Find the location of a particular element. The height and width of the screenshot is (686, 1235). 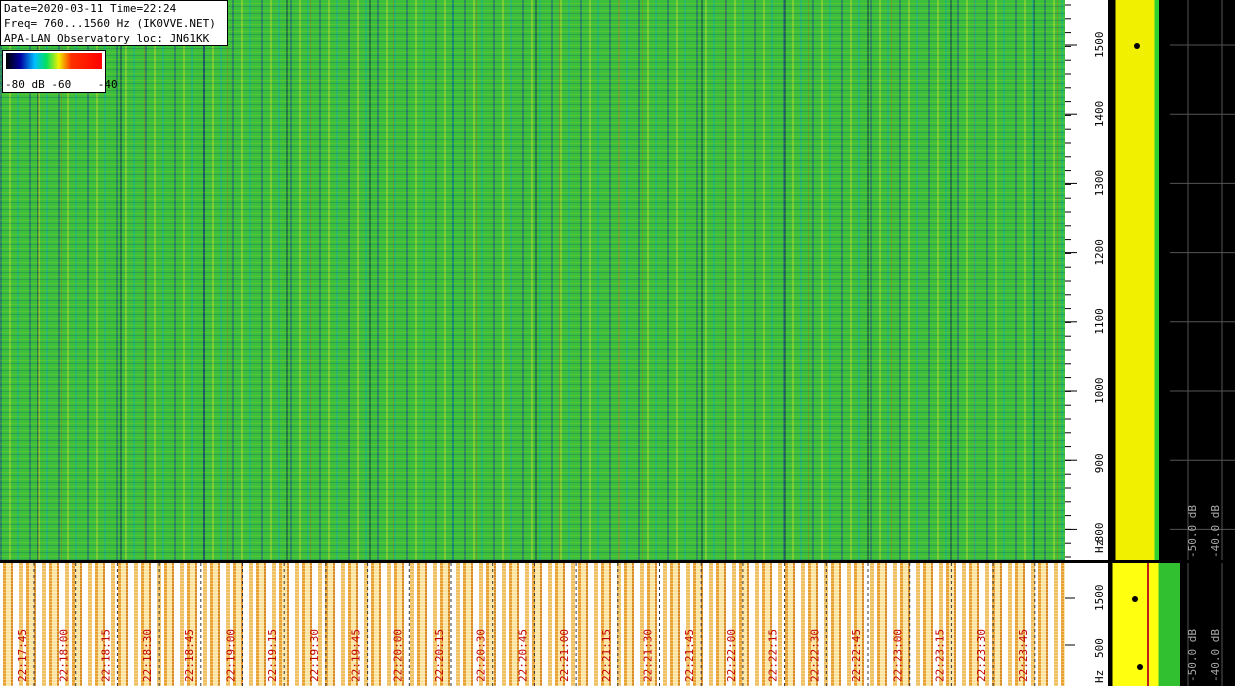

freq-tick-label: 1000 is located at coordinates (1099, 391).